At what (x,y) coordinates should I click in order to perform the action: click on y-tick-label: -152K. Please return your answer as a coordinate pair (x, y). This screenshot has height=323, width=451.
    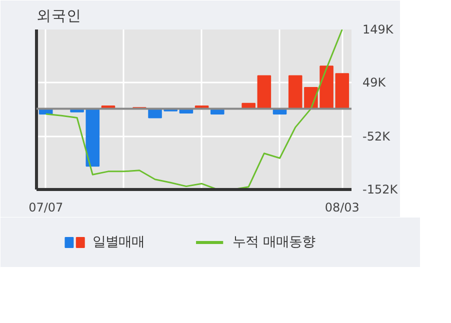
    Looking at the image, I should click on (380, 189).